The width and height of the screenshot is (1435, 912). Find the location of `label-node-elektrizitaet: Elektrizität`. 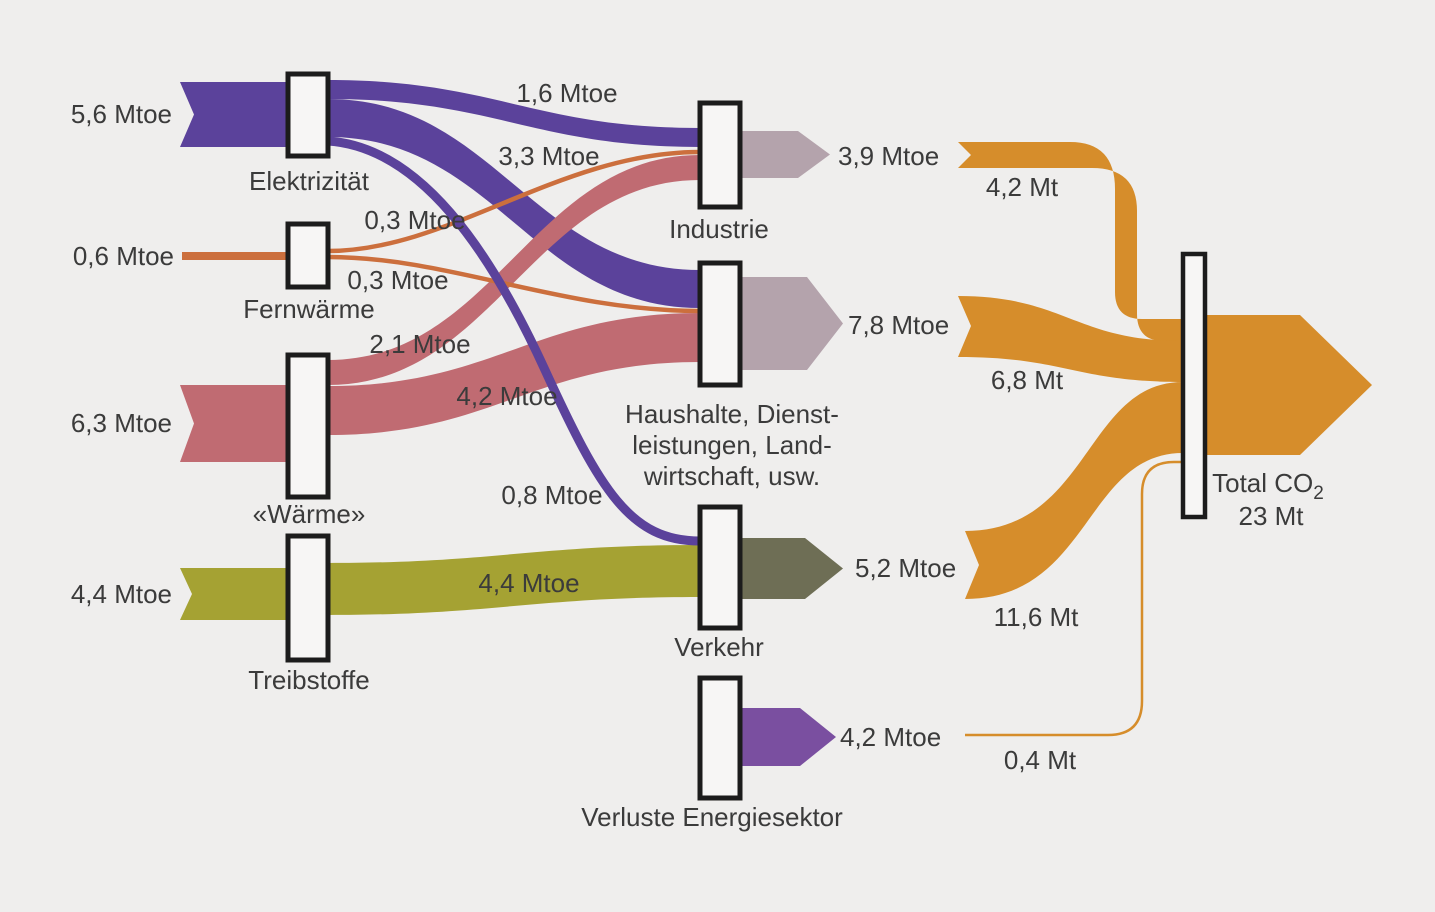

label-node-elektrizitaet: Elektrizität is located at coordinates (309, 181).